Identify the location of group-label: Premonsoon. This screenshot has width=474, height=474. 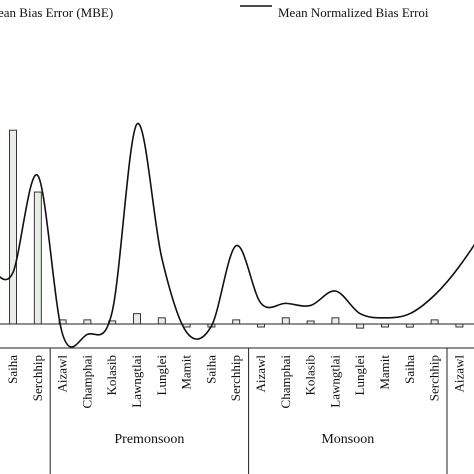
(149, 439).